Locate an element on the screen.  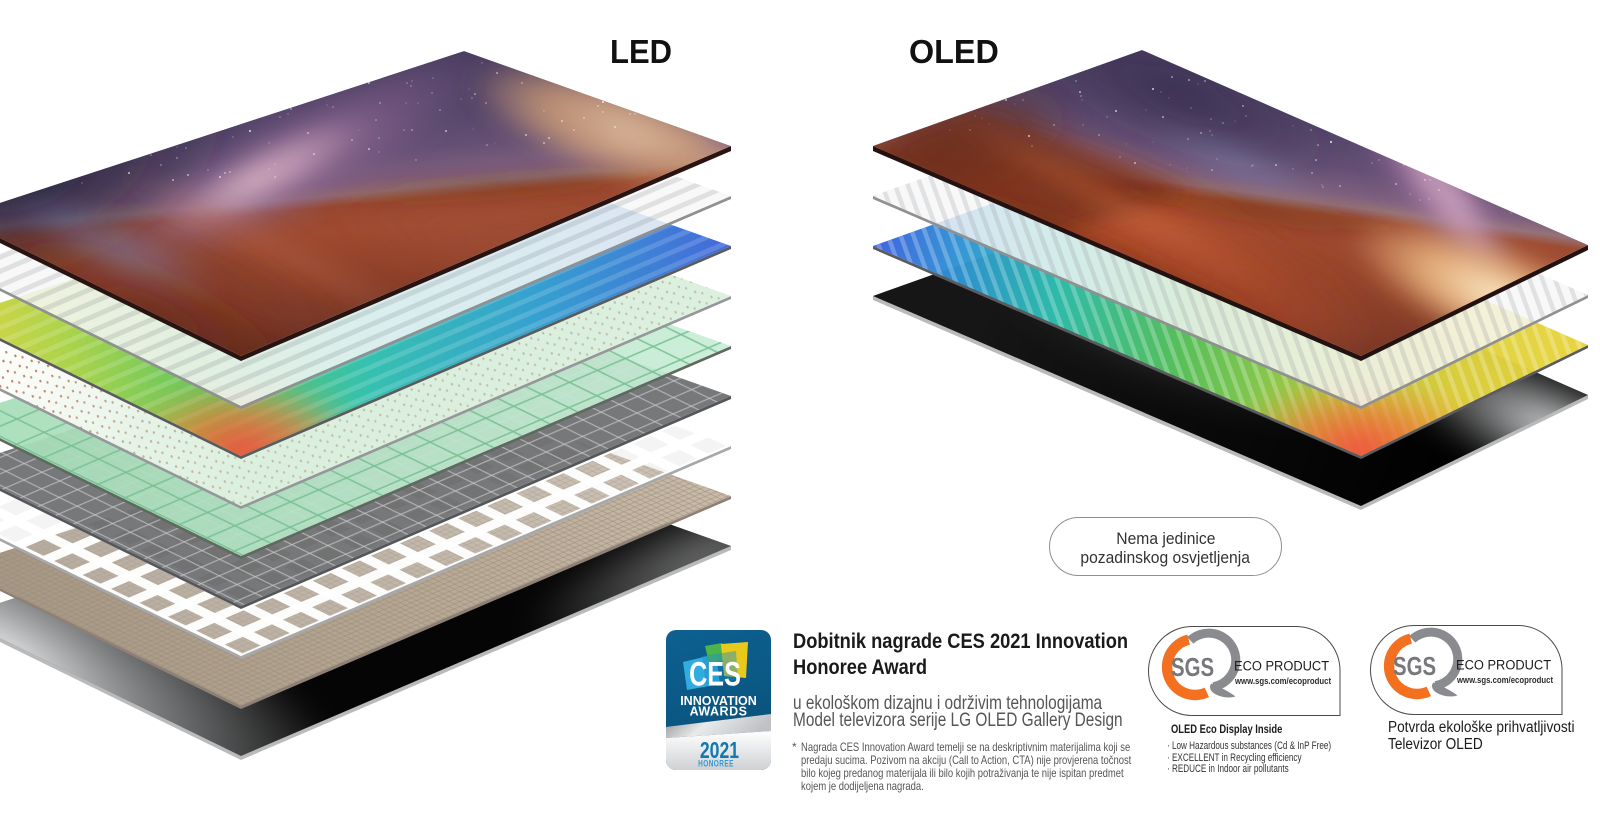
svg-text: INNOVATION is located at coordinates (718, 701).